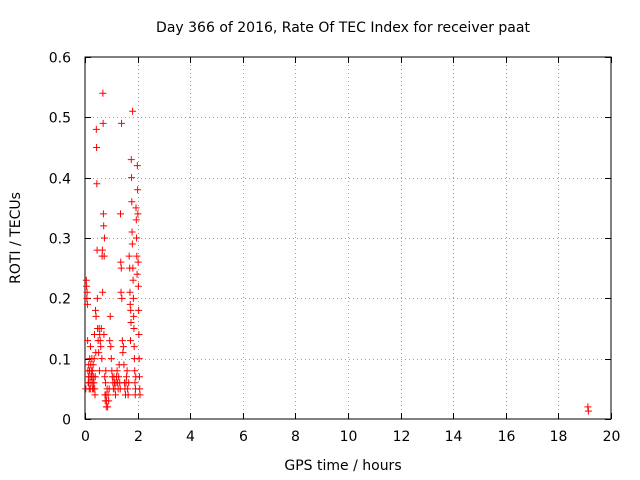 The width and height of the screenshot is (640, 480). I want to click on x-tick-label: 6, so click(243, 437).